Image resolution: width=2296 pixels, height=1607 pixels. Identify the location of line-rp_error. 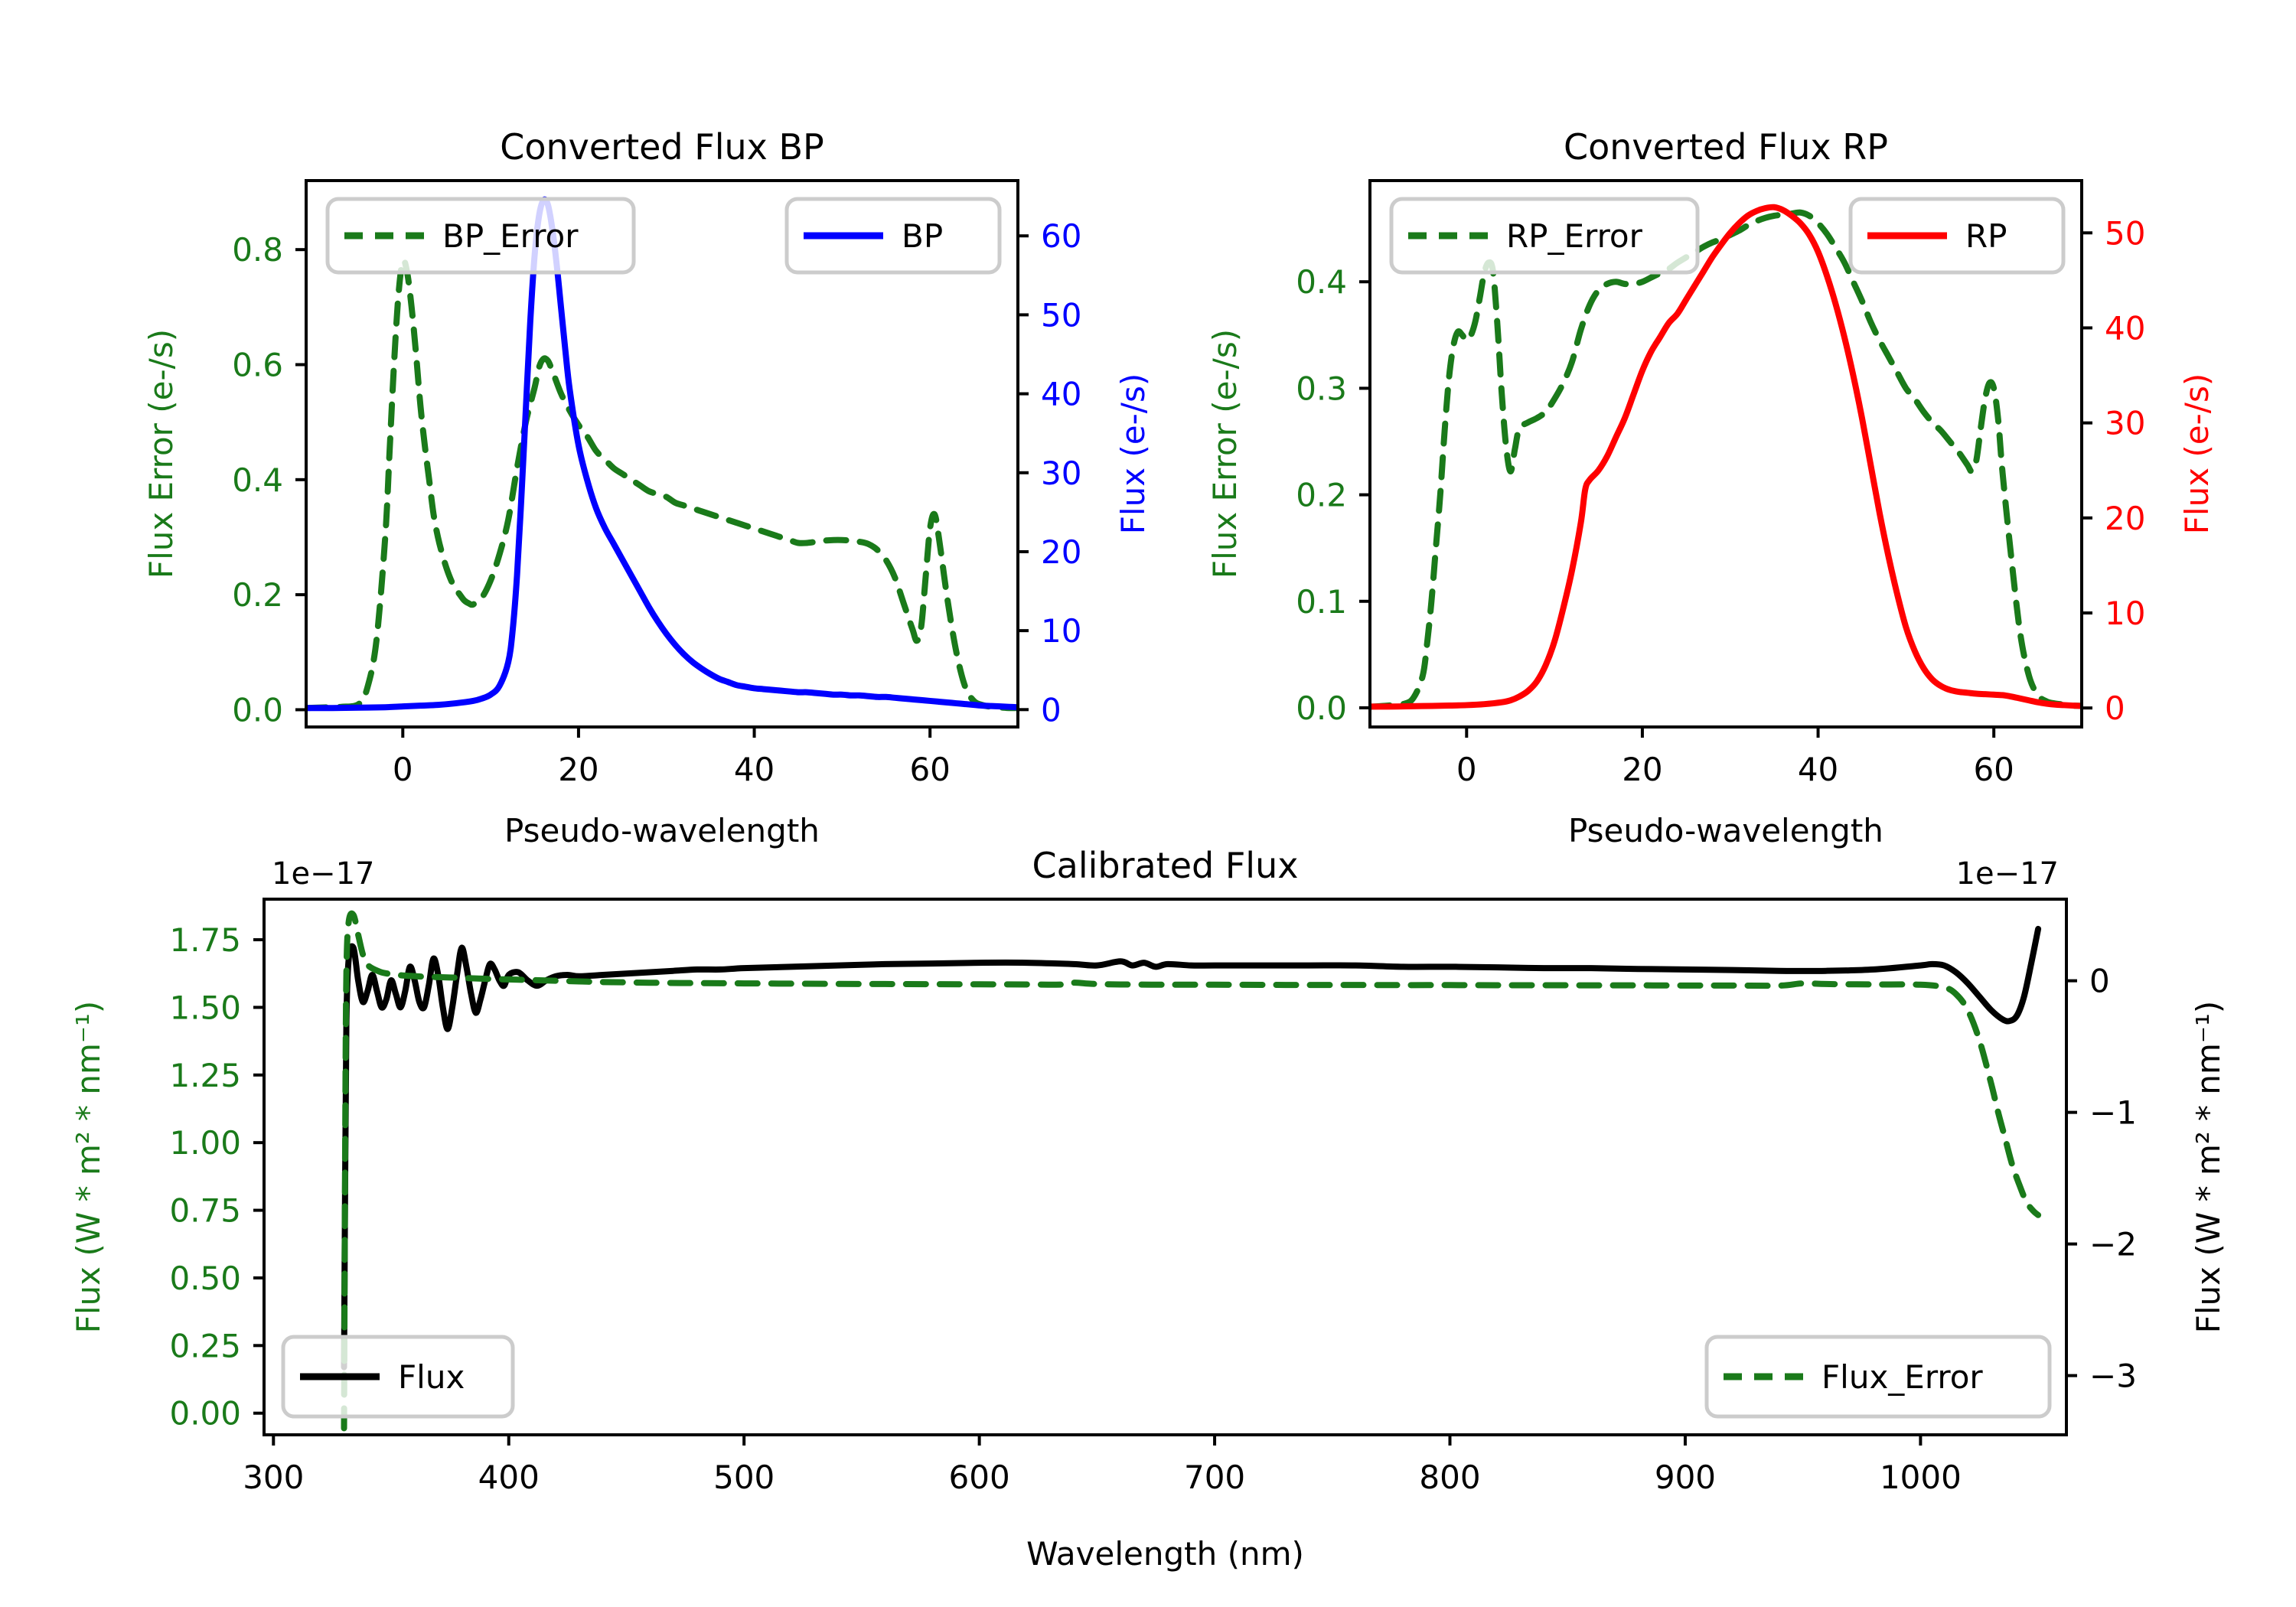
(1726, 460).